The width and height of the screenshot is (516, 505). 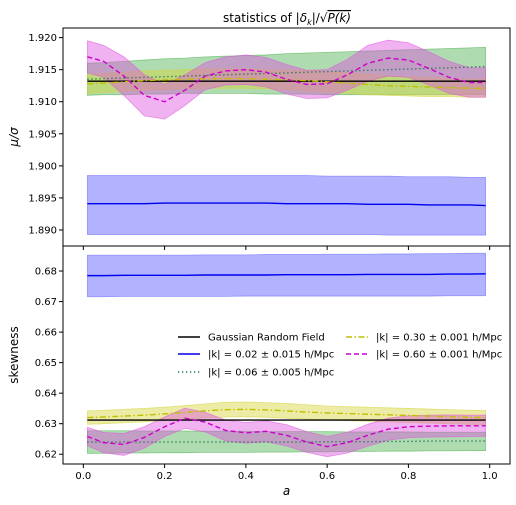 I want to click on xtick-label: 0.2, so click(x=165, y=476).